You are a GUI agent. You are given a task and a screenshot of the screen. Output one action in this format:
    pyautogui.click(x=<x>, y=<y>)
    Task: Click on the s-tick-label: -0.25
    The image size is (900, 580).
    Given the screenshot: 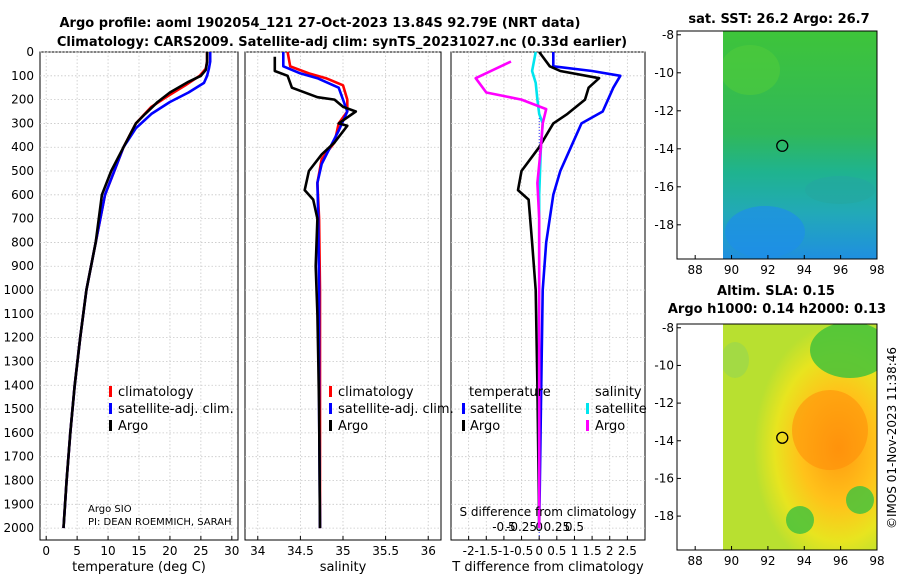 What is the action you would take?
    pyautogui.click(x=521, y=527)
    